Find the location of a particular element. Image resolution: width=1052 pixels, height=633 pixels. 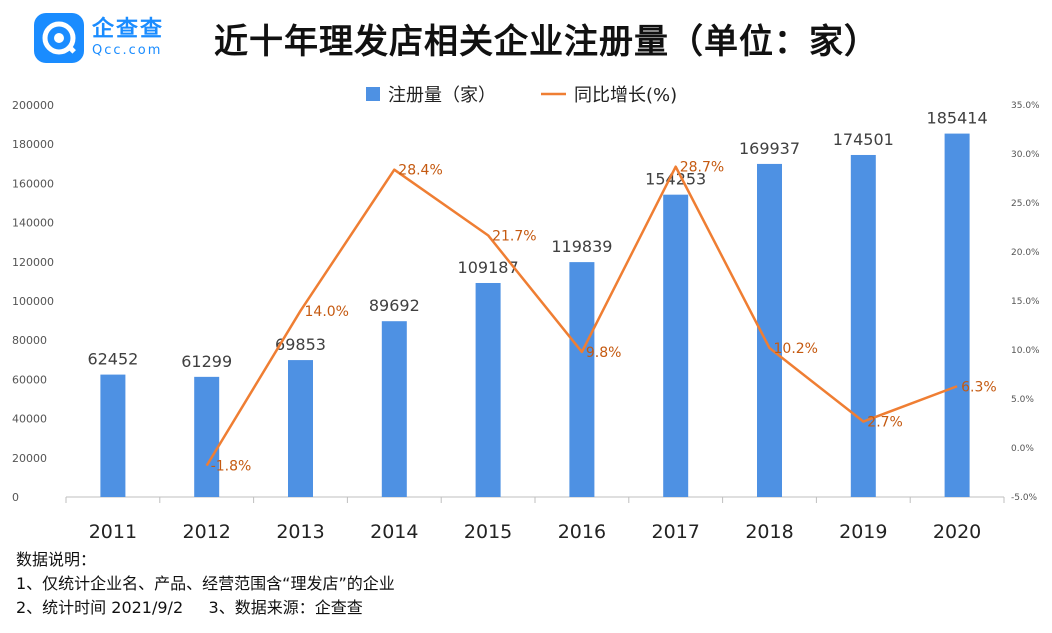

x-axis-tick-label: 2014 is located at coordinates (394, 532).